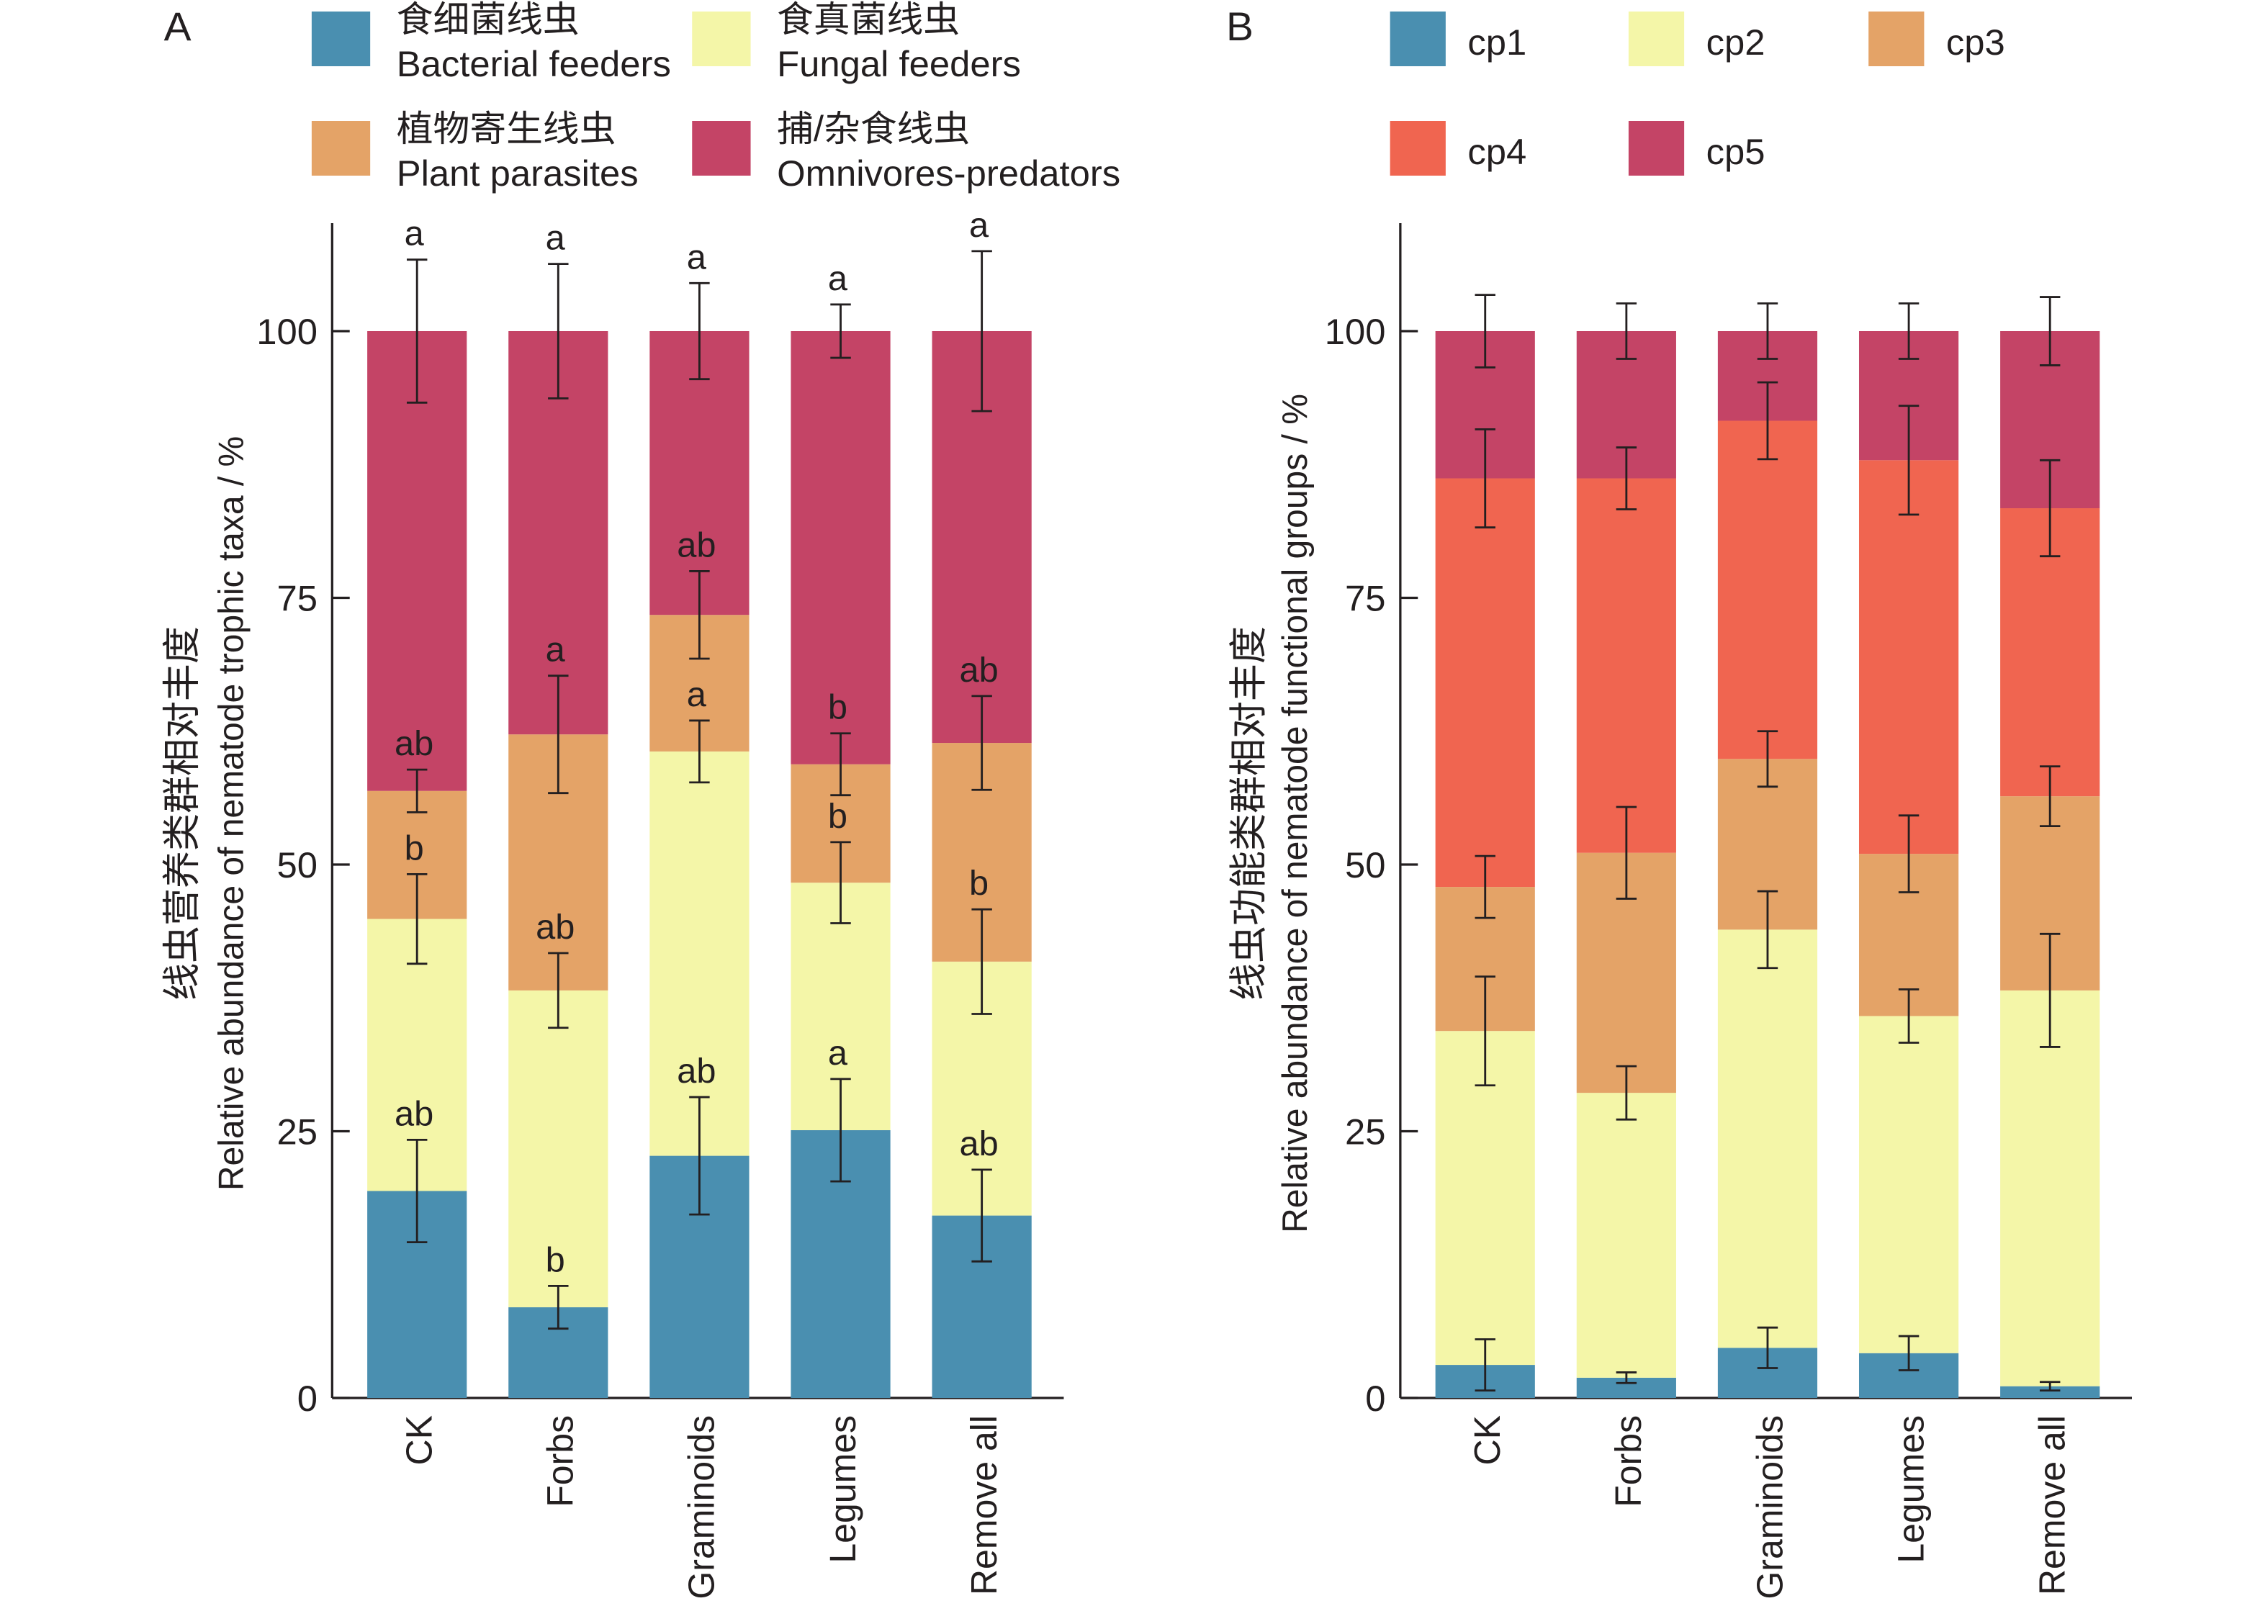 The image size is (2268, 1624). Describe the element at coordinates (1365, 598) in the screenshot. I see `y-tick-label: 75` at that location.